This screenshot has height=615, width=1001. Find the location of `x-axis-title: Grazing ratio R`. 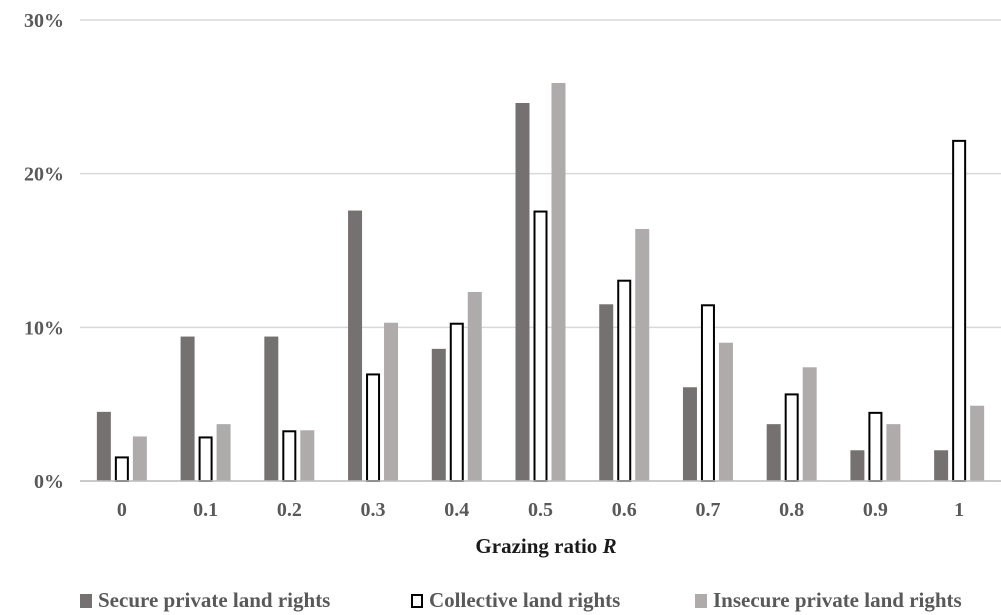

x-axis-title: Grazing ratio R is located at coordinates (545, 546).